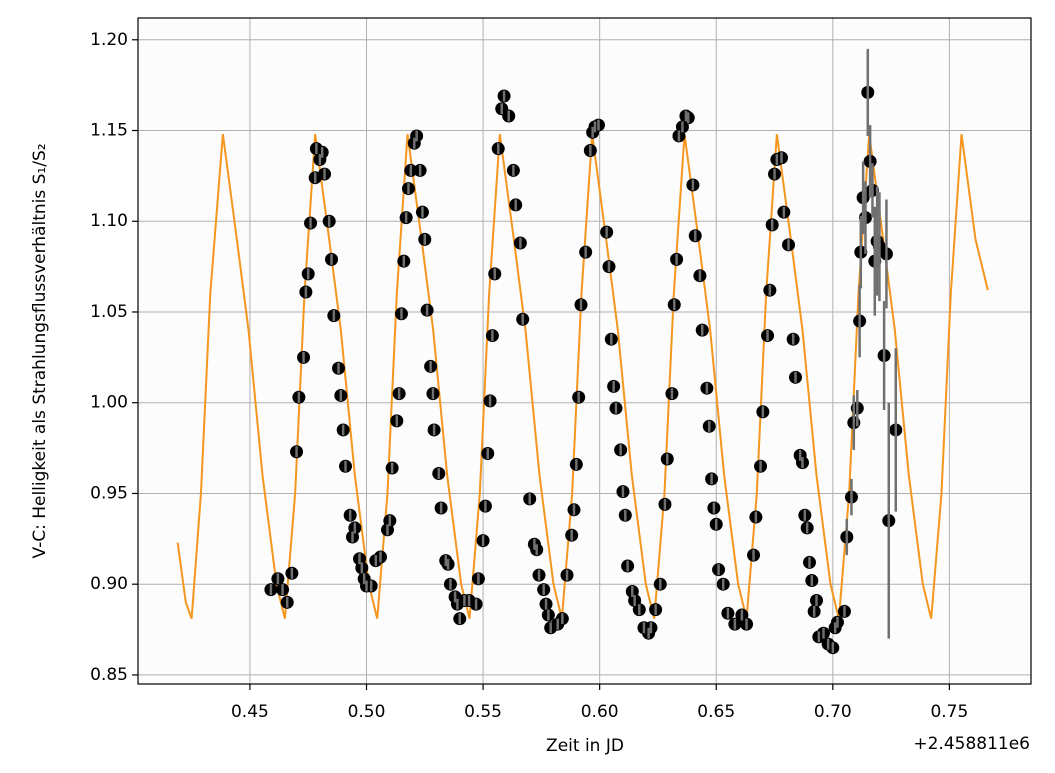 This screenshot has height=773, width=1055. I want to click on x-tick-label: 0.50, so click(367, 712).